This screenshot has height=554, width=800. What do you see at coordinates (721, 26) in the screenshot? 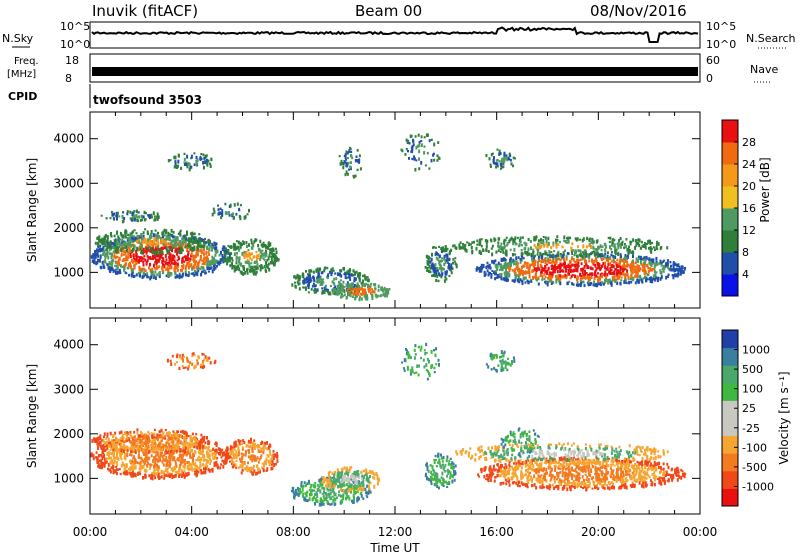
I see `nsearch-tick-top: 10^5` at bounding box center [721, 26].